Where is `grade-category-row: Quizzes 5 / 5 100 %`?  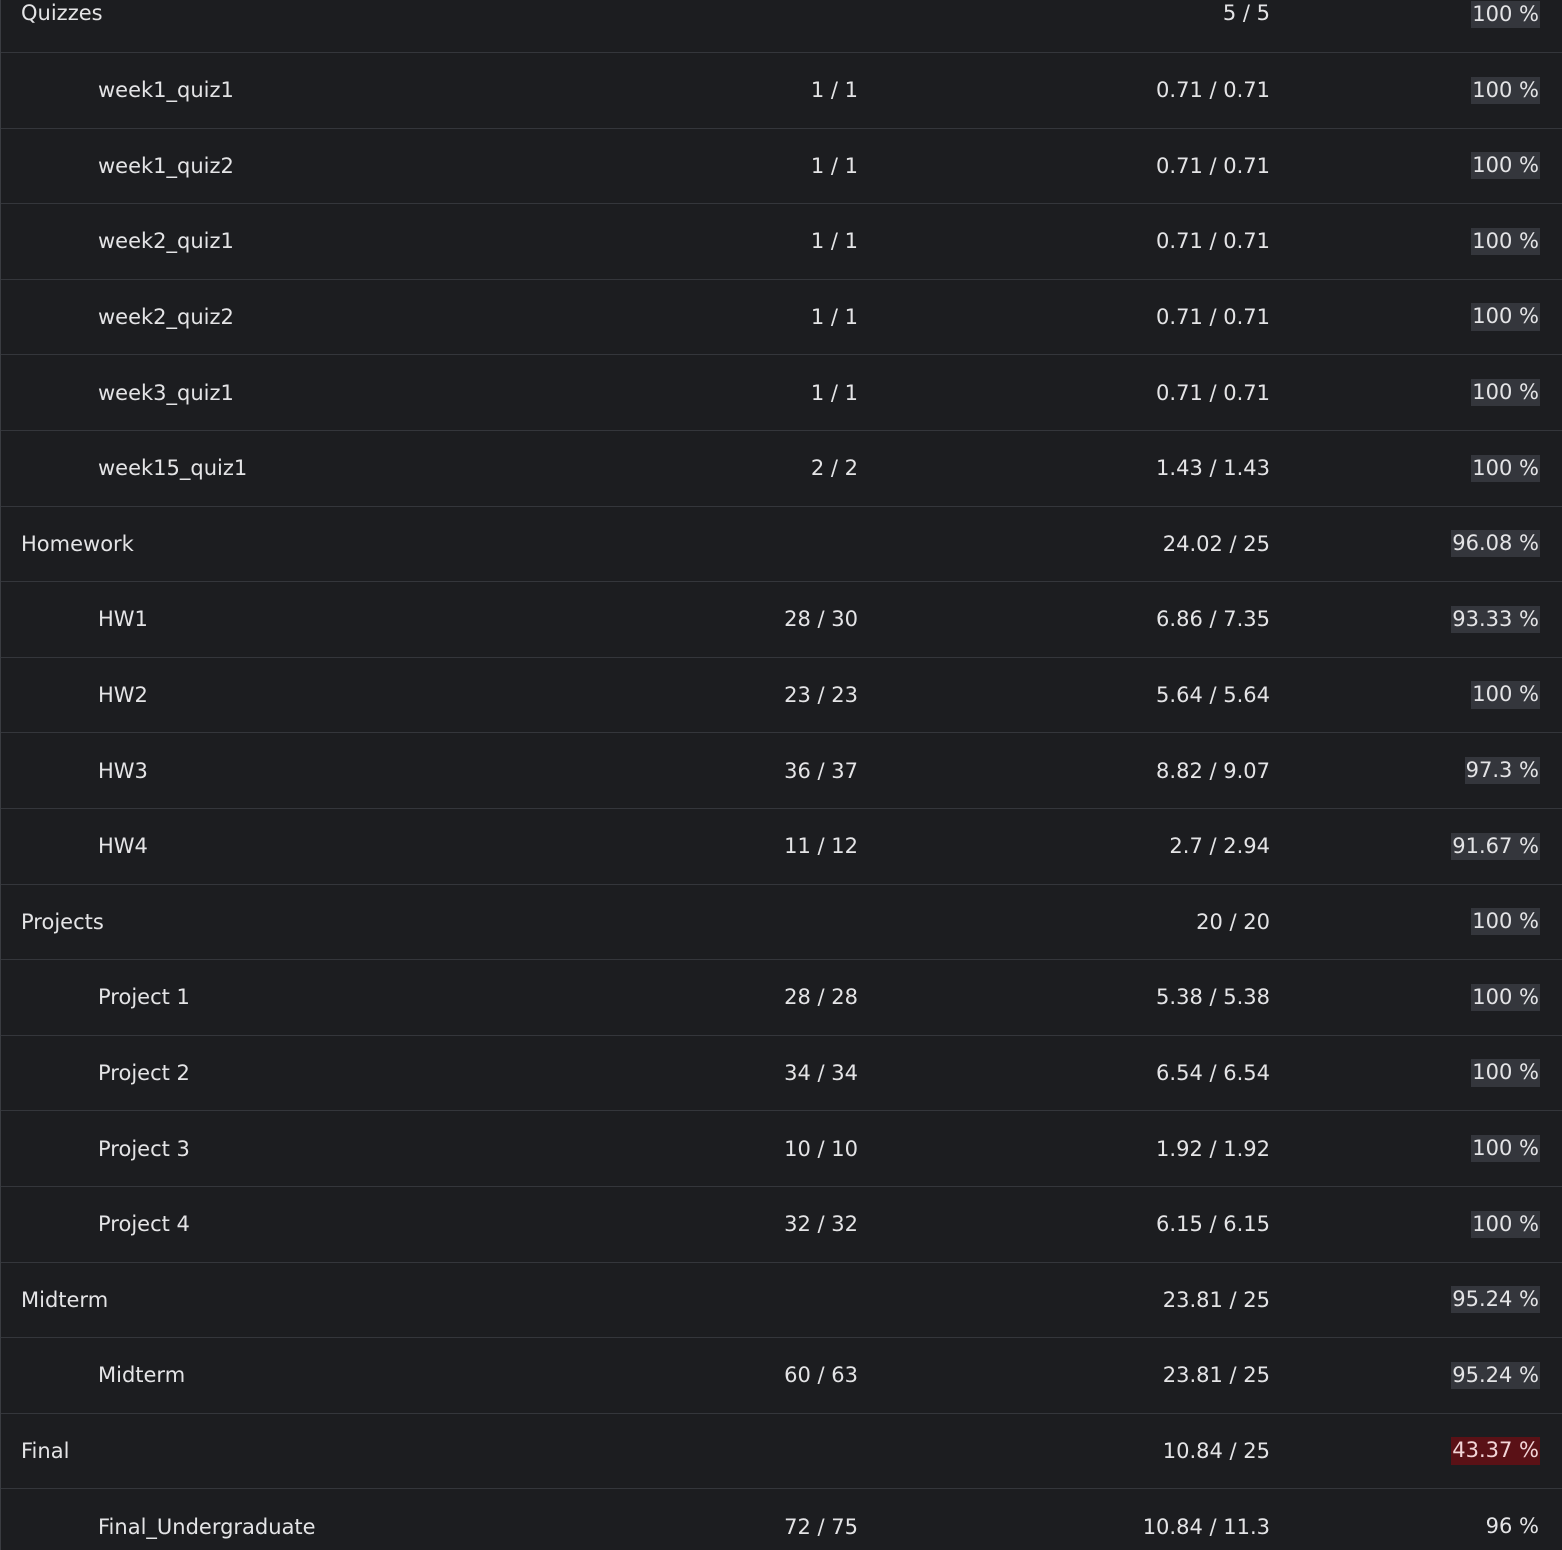 grade-category-row: Quizzes 5 / 5 100 % is located at coordinates (781, 26).